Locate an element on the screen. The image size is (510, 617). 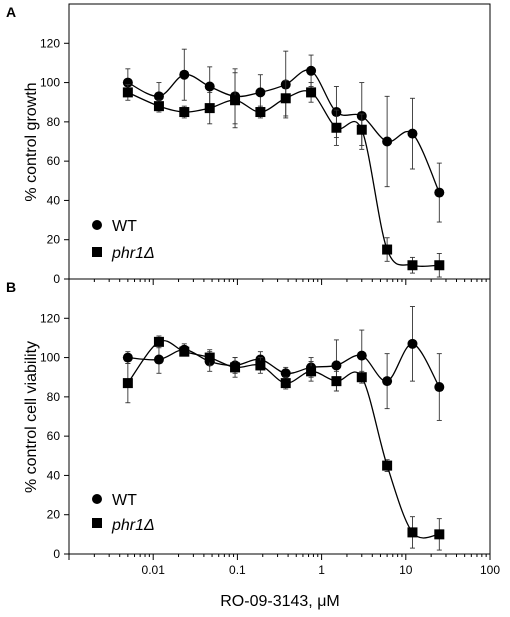
panel-b-label: B is located at coordinates (11, 287).